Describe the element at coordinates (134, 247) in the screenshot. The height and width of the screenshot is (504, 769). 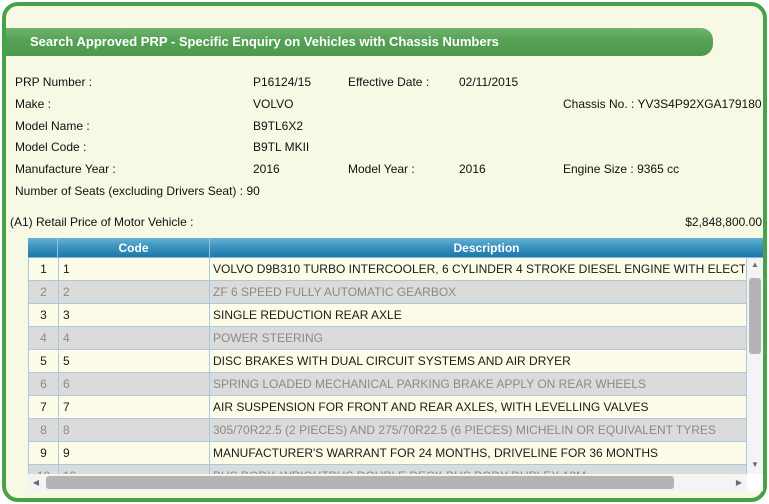
I see `column-header-code: Code` at that location.